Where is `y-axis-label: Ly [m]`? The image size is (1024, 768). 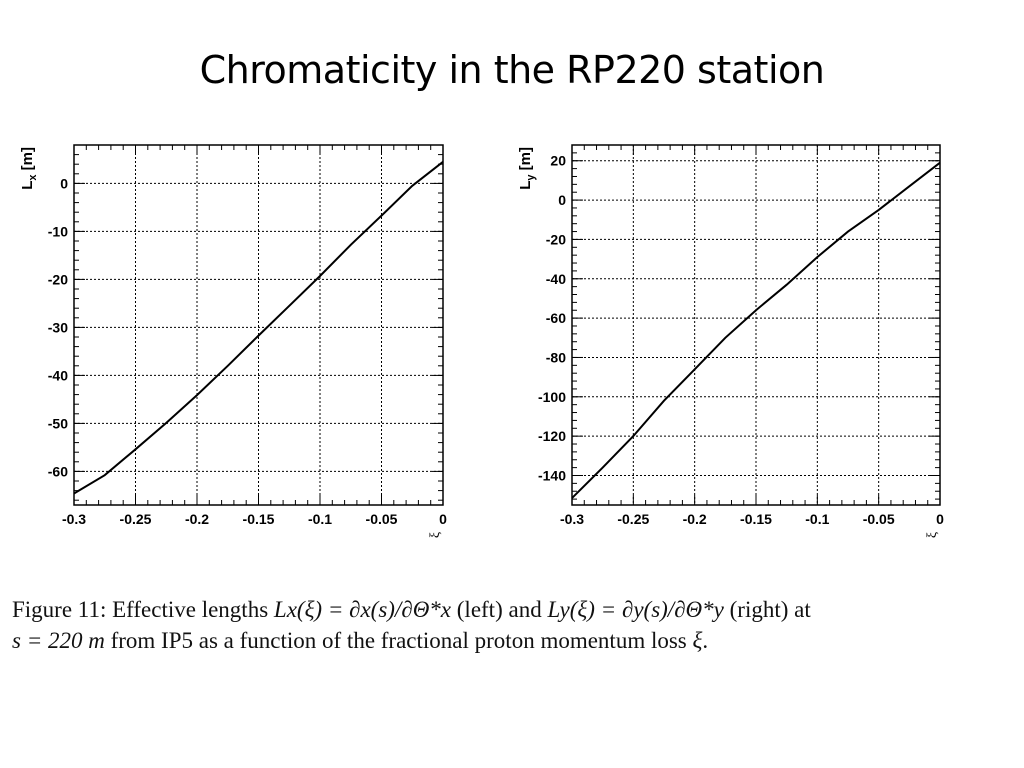 y-axis-label: Ly [m] is located at coordinates (527, 168).